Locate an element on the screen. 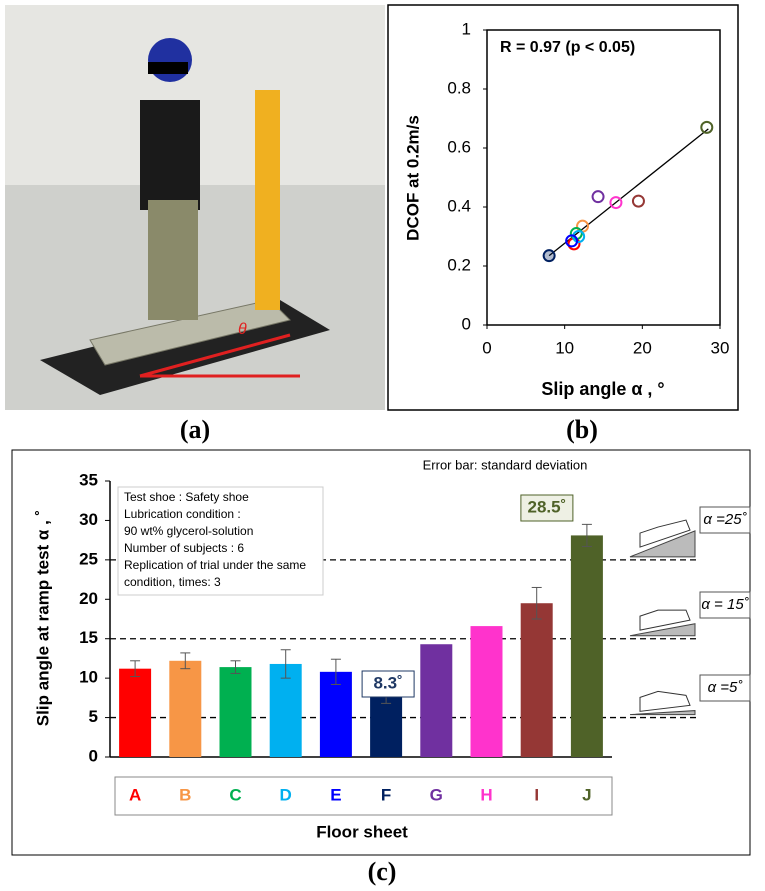  photo-platform is located at coordinates (190, 332).